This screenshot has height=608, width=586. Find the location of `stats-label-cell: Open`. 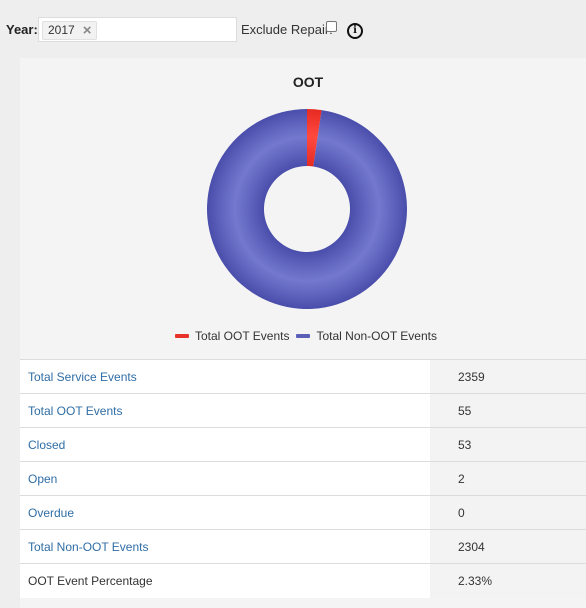

stats-label-cell: Open is located at coordinates (225, 478).